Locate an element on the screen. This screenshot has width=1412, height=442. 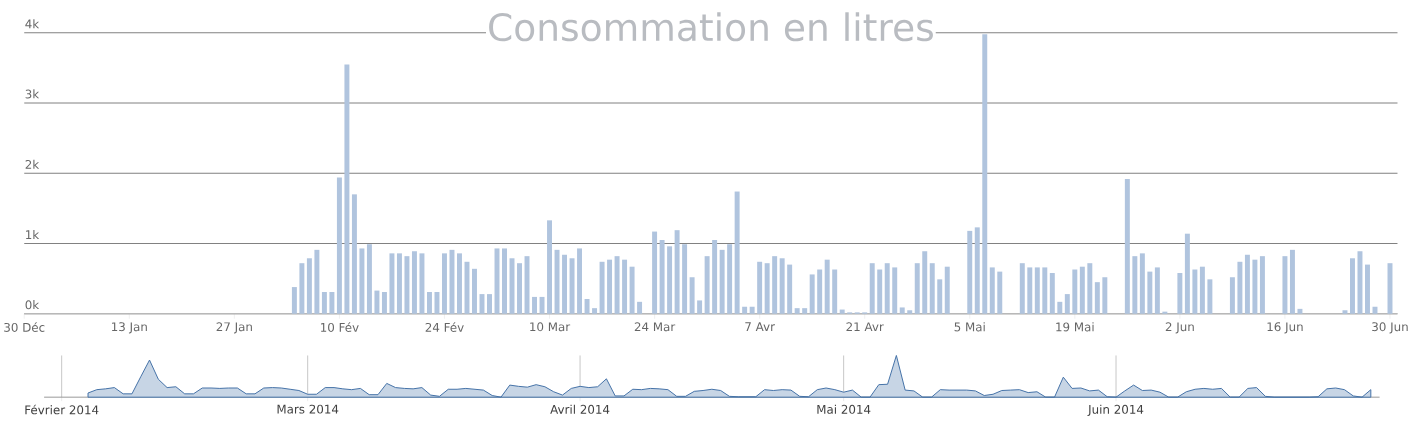
x-tick-label: 21 Avr is located at coordinates (865, 327).